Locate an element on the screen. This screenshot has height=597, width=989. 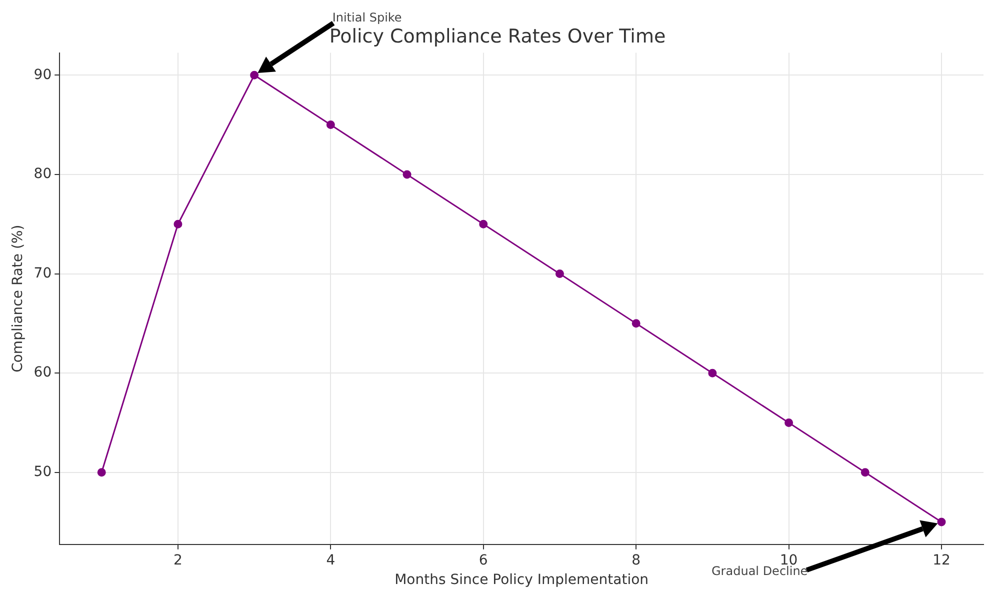
y-tick-label: 80 is located at coordinates (43, 174).